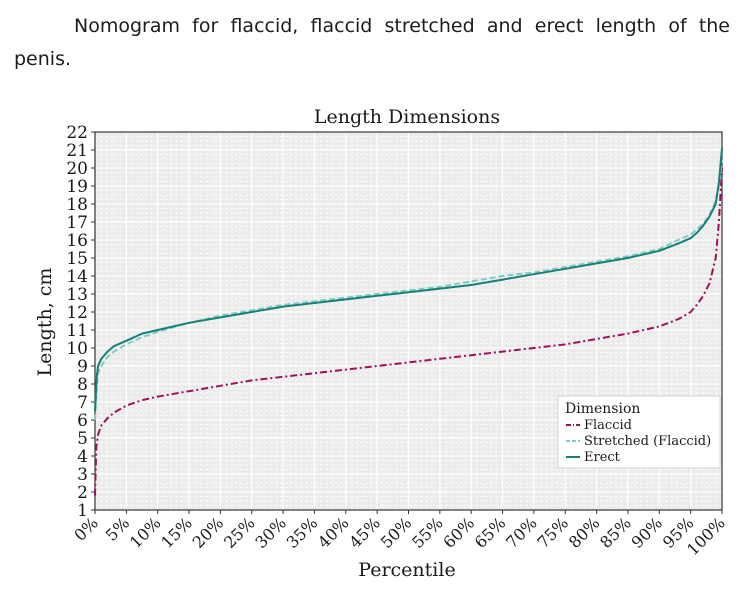 Image resolution: width=750 pixels, height=590 pixels. What do you see at coordinates (82, 421) in the screenshot?
I see `y-tick-label: 6` at bounding box center [82, 421].